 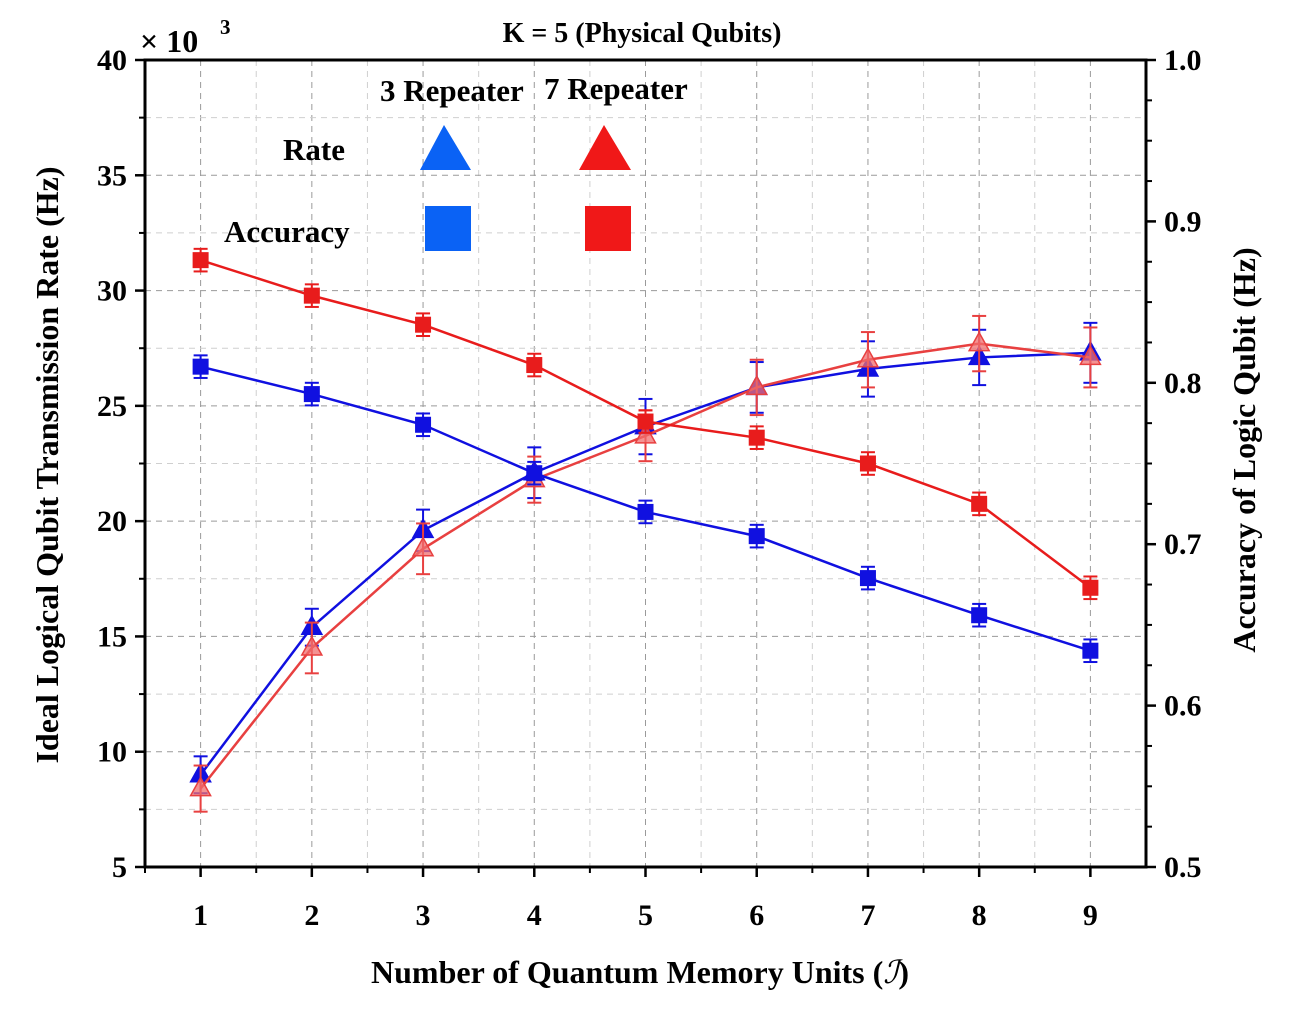 I want to click on legend-label-rate: Rate, so click(x=314, y=149).